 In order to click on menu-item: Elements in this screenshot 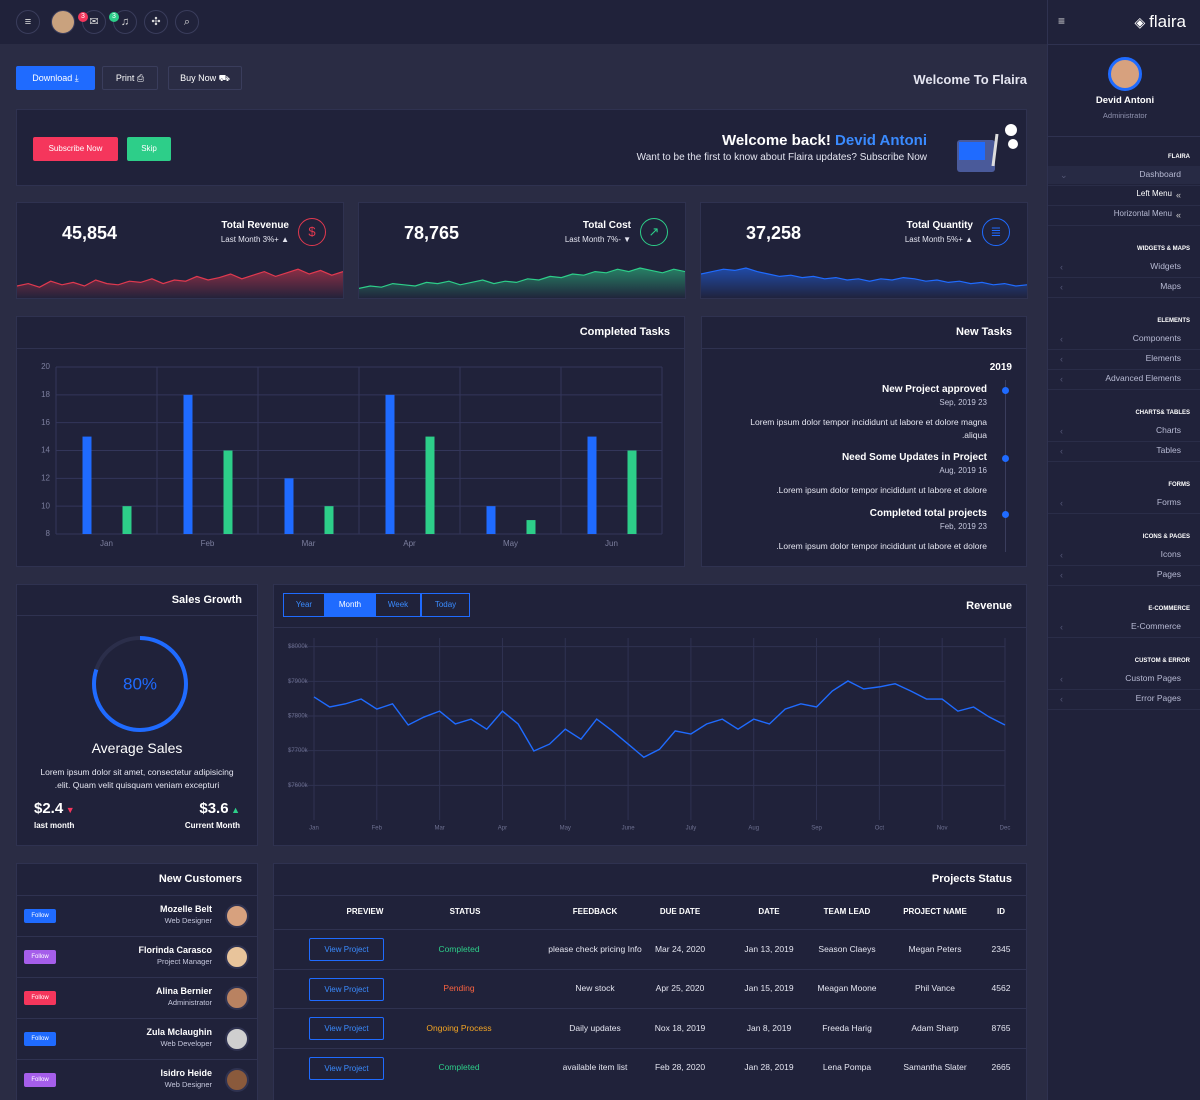, I will do `click(1163, 358)`.